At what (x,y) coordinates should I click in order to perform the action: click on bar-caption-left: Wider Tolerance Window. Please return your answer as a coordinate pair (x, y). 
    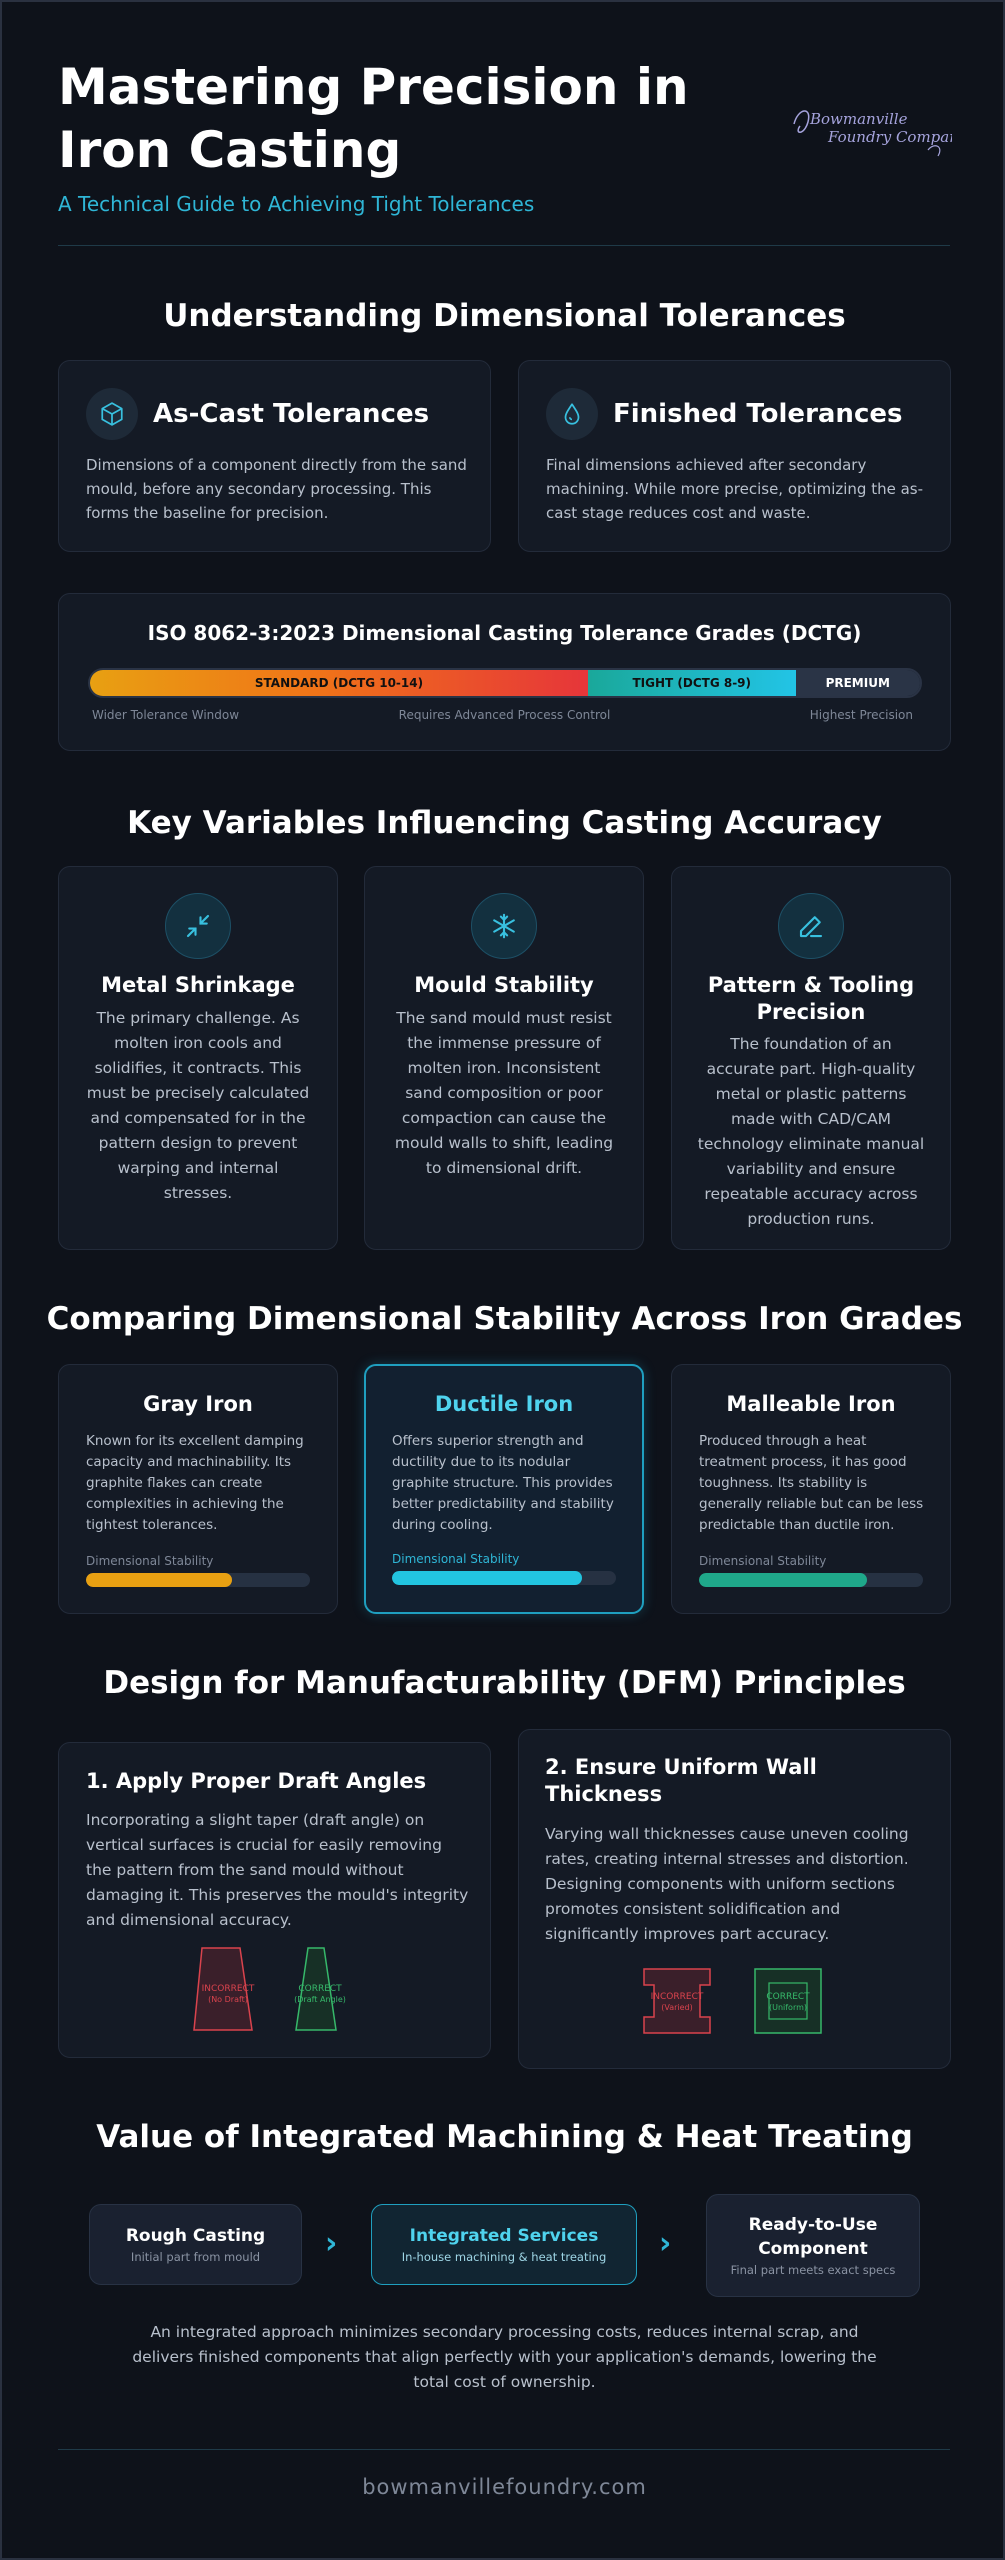
    Looking at the image, I should click on (166, 715).